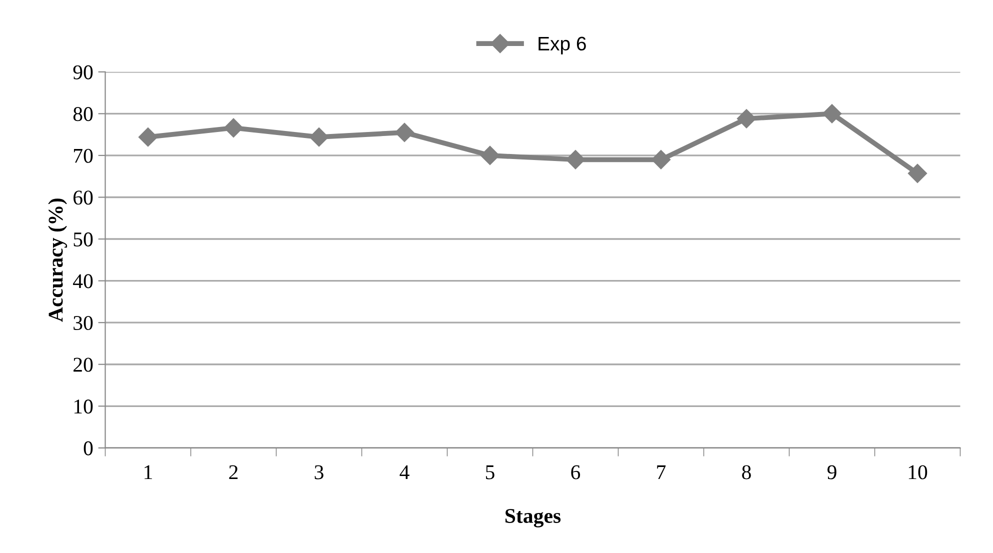 This screenshot has width=993, height=553. I want to click on x-tick-label: 4, so click(405, 472).